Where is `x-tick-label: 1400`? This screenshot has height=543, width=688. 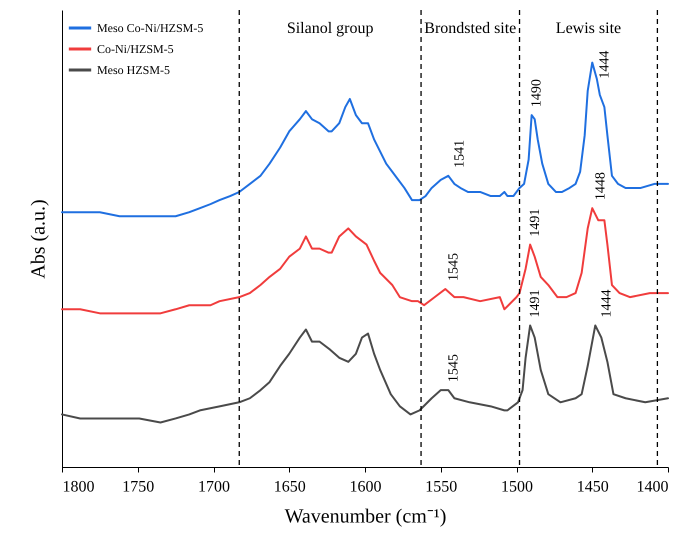
x-tick-label: 1400 is located at coordinates (652, 487).